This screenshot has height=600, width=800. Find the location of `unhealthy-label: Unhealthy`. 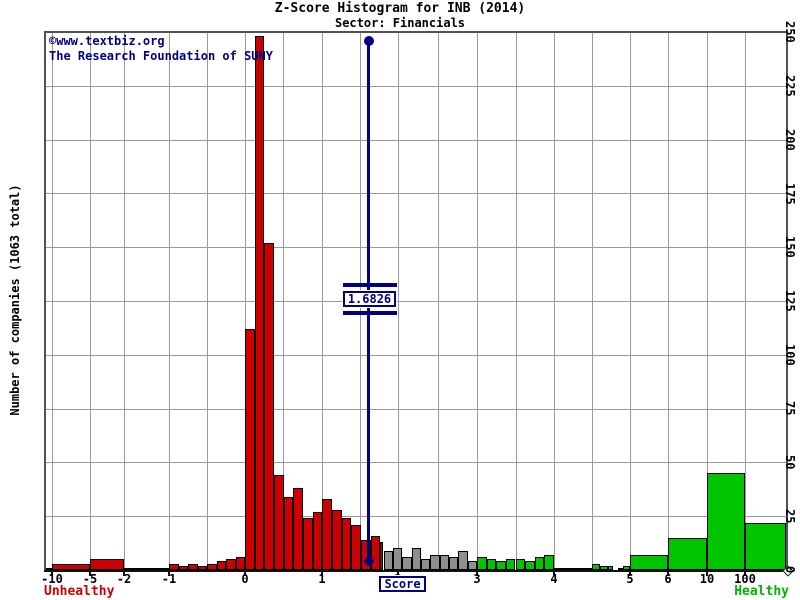

unhealthy-label: Unhealthy is located at coordinates (79, 591).